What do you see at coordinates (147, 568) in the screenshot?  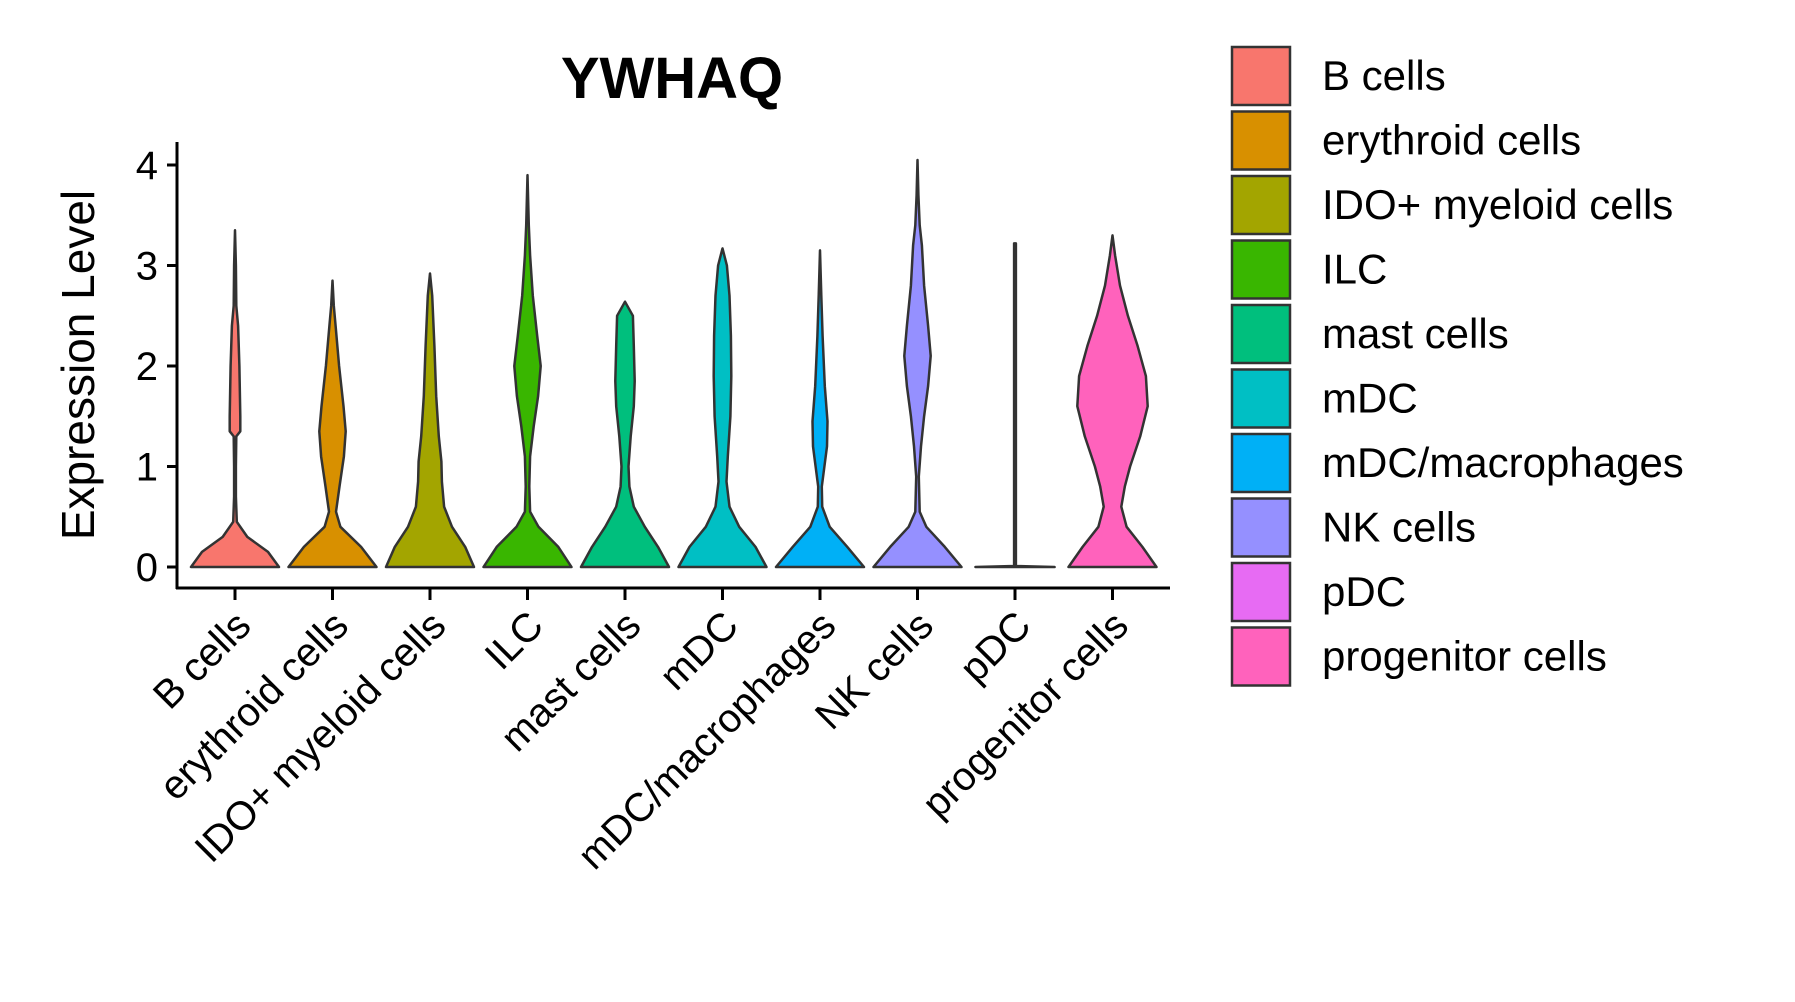 I see `y-tick-label: 0` at bounding box center [147, 568].